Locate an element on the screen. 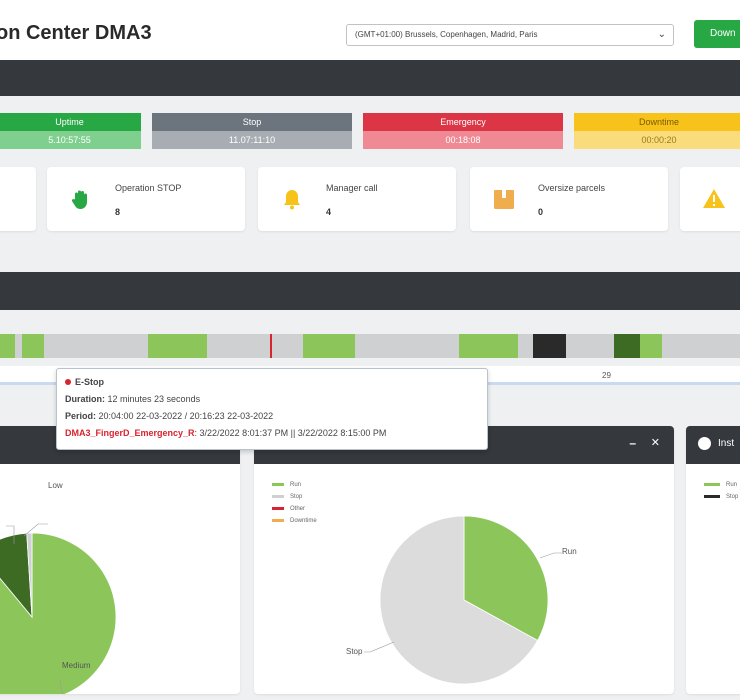 The height and width of the screenshot is (700, 740). counter-card-warning is located at coordinates (710, 199).